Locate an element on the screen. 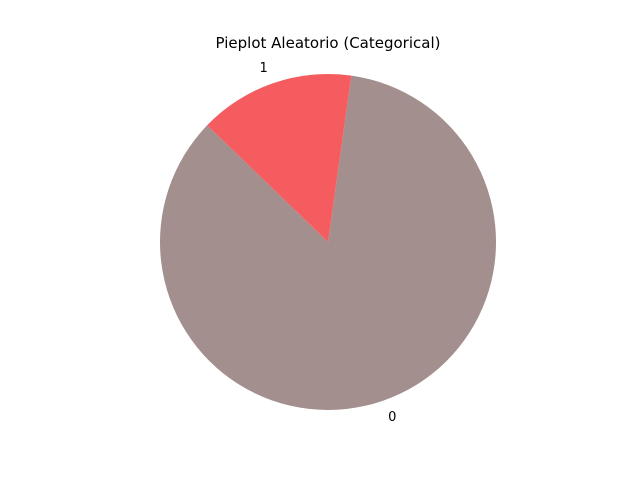  chart-title: Pieplot Aleatorio (Categorical) is located at coordinates (328, 43).